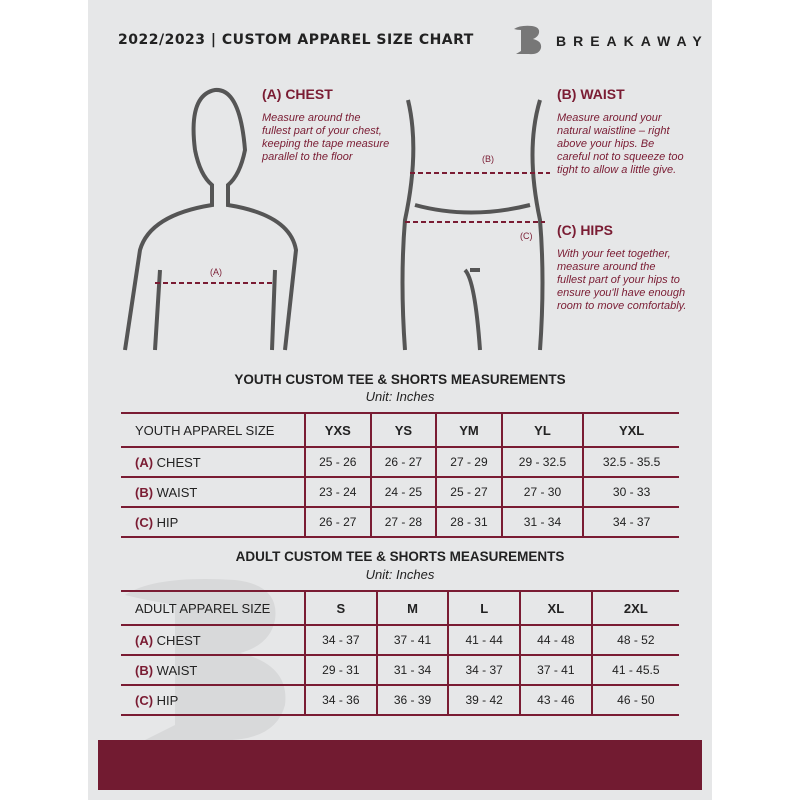  Describe the element at coordinates (555, 608) in the screenshot. I see `header-cell: XL` at that location.